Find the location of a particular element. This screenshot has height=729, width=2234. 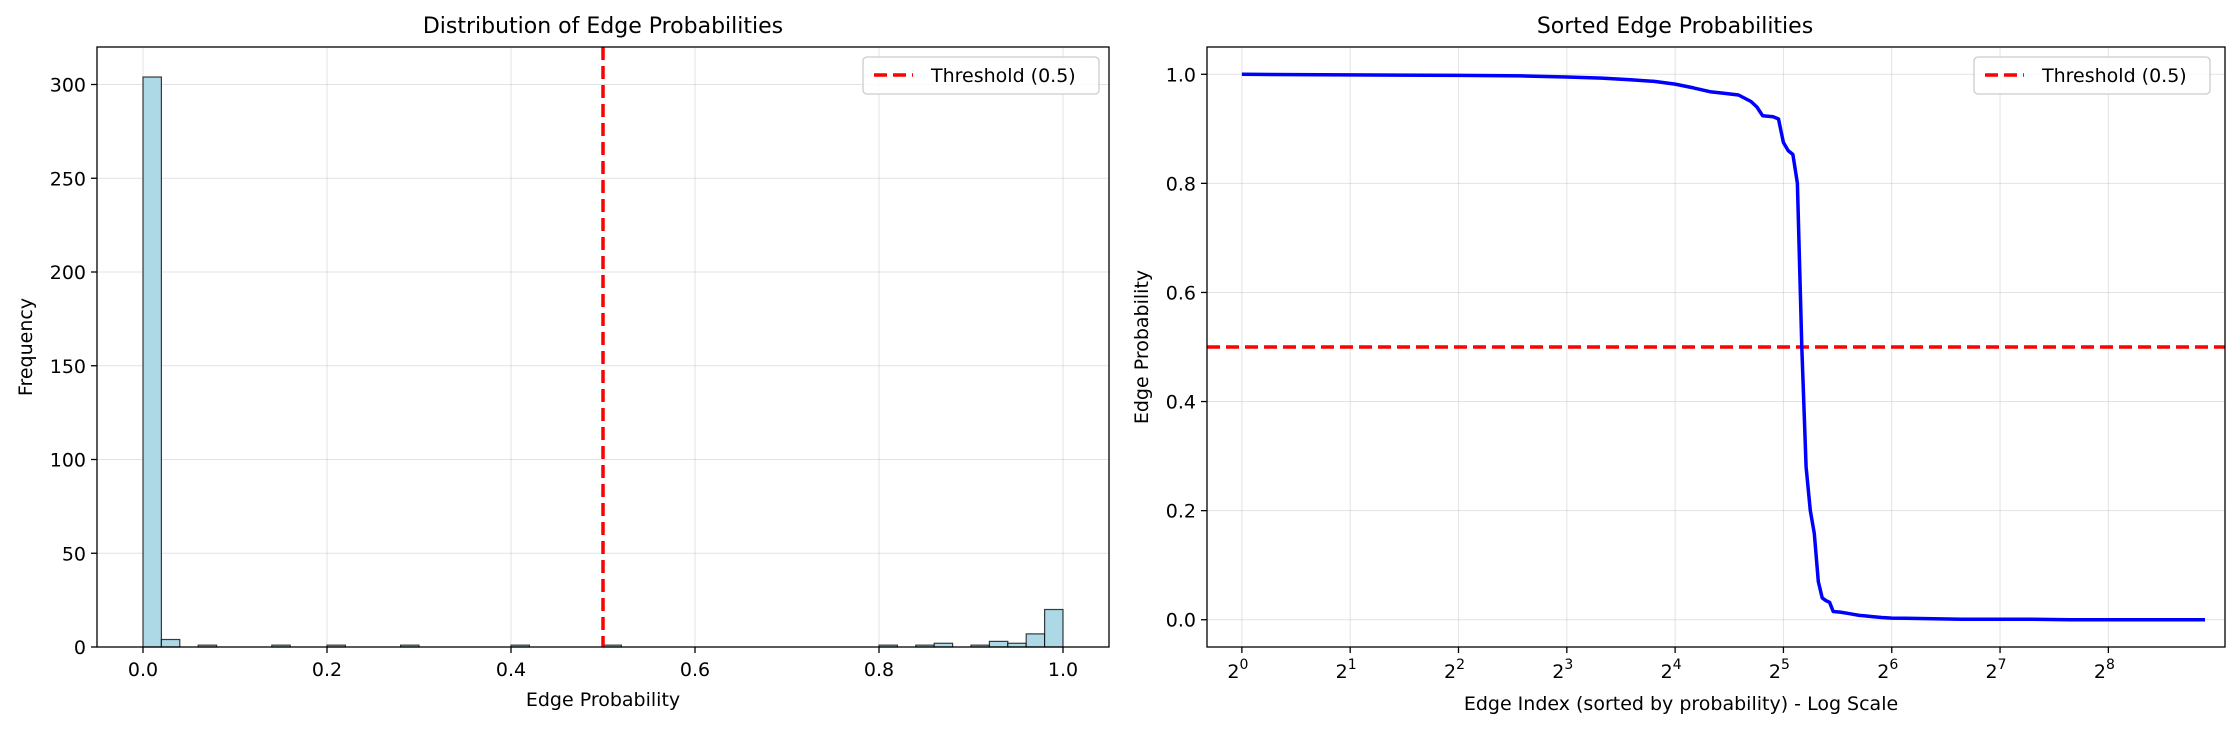

histogram-ylabel: Frequency is located at coordinates (26, 347).